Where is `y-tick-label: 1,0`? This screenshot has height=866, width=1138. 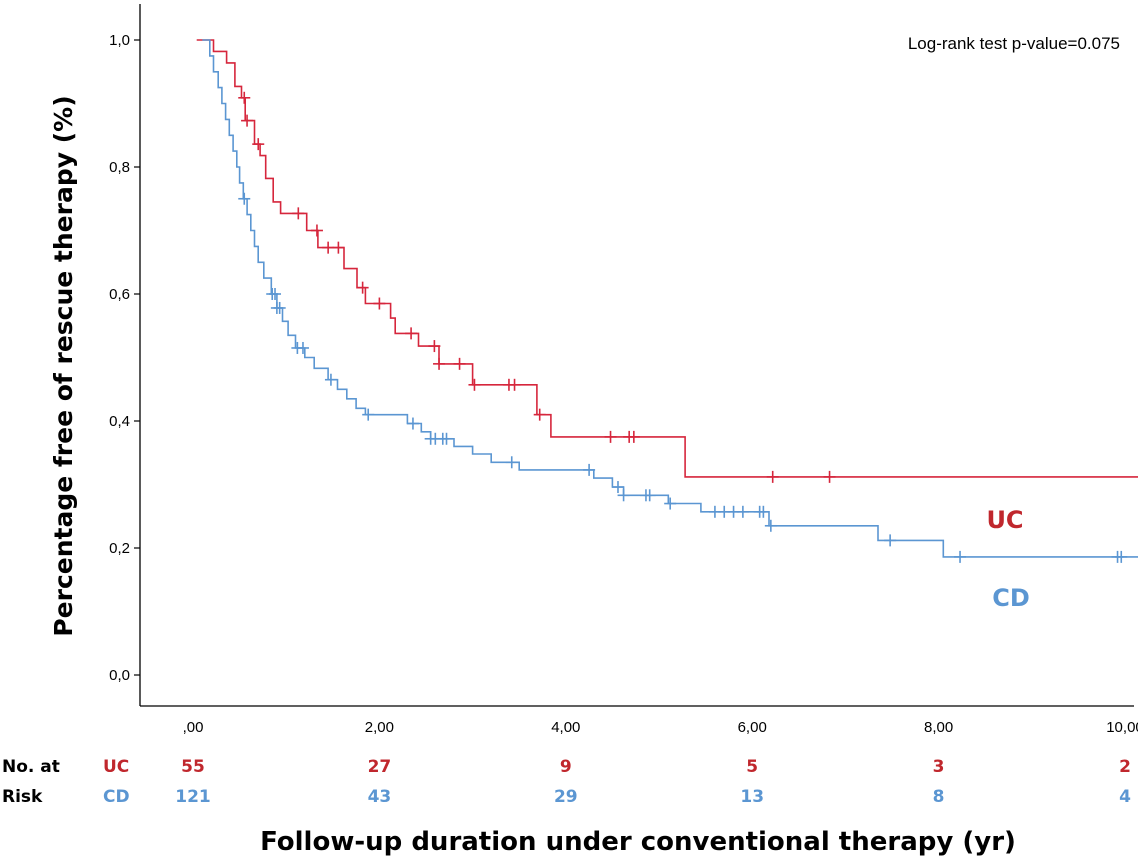
y-tick-label: 1,0 is located at coordinates (119, 40).